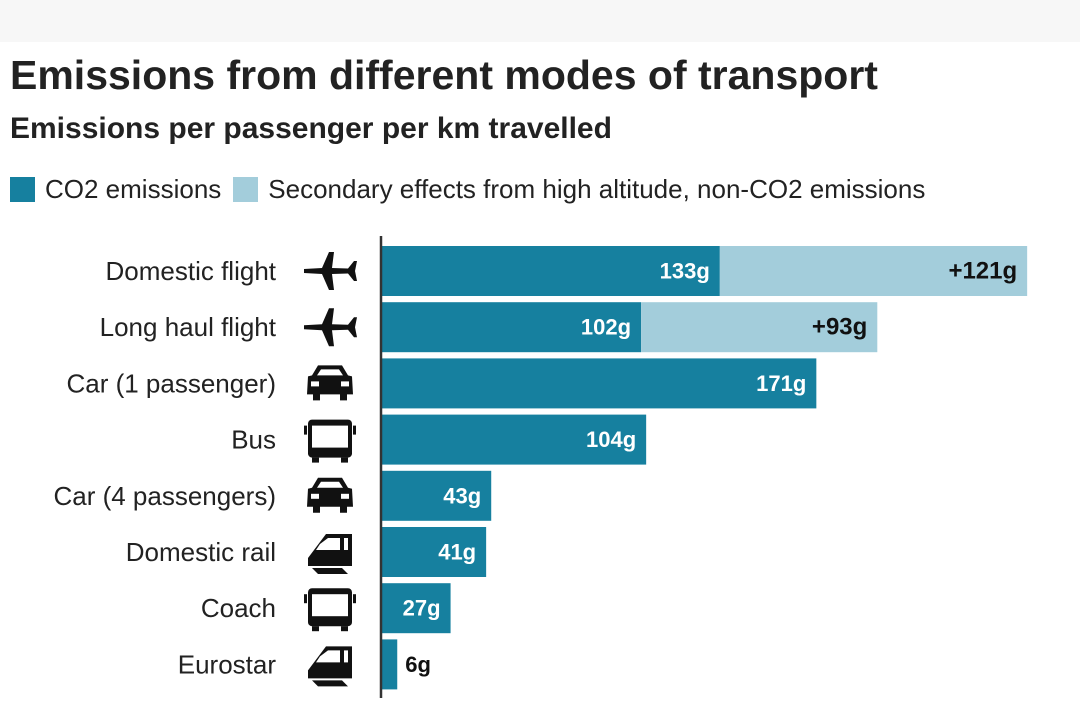 This screenshot has width=1080, height=711. What do you see at coordinates (188, 327) in the screenshot?
I see `category-label: Long haul flight` at bounding box center [188, 327].